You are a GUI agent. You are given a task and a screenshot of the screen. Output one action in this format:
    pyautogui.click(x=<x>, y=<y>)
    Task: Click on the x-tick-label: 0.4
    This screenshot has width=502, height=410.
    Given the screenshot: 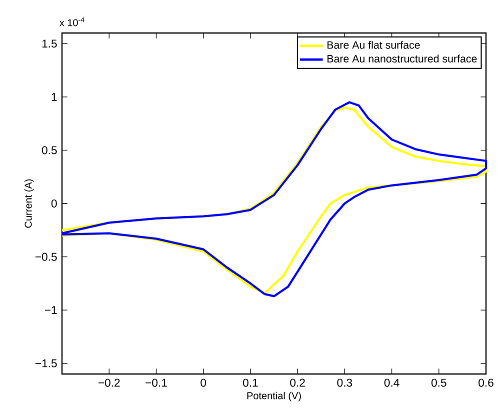 What is the action you would take?
    pyautogui.click(x=392, y=382)
    